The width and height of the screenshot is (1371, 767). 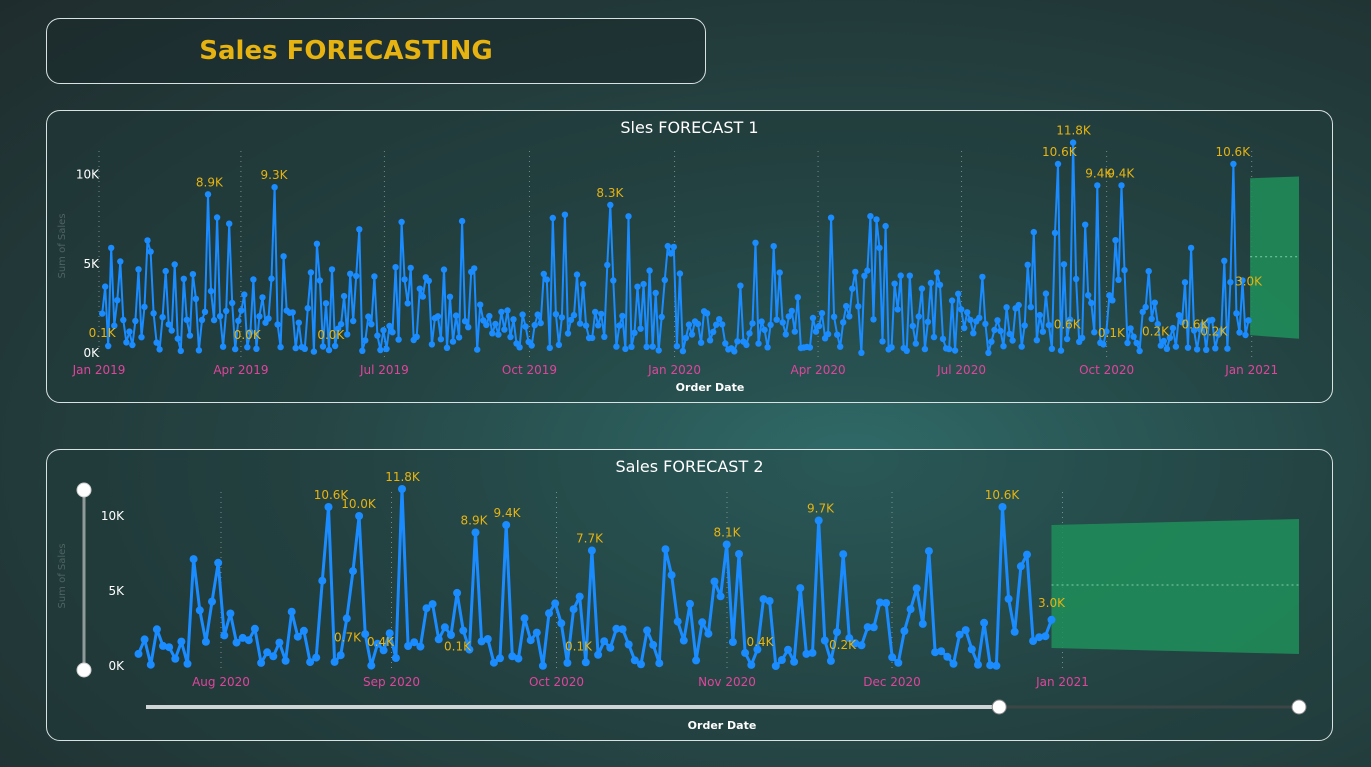 What do you see at coordinates (62, 575) in the screenshot?
I see `y-axis-title: Sum of Sales` at bounding box center [62, 575].